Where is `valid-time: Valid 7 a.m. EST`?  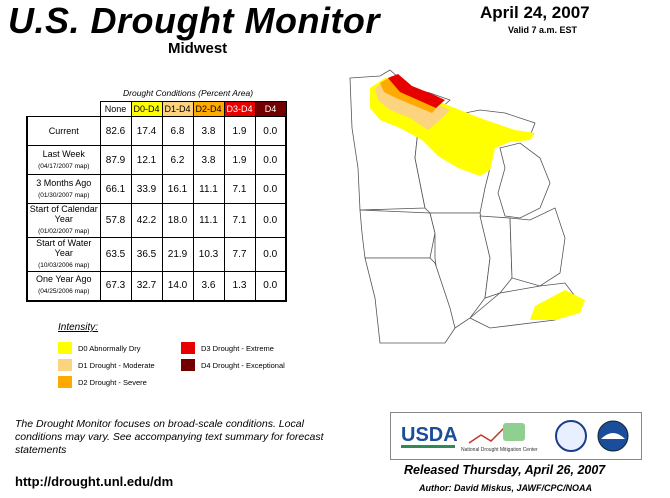 valid-time: Valid 7 a.m. EST is located at coordinates (543, 30).